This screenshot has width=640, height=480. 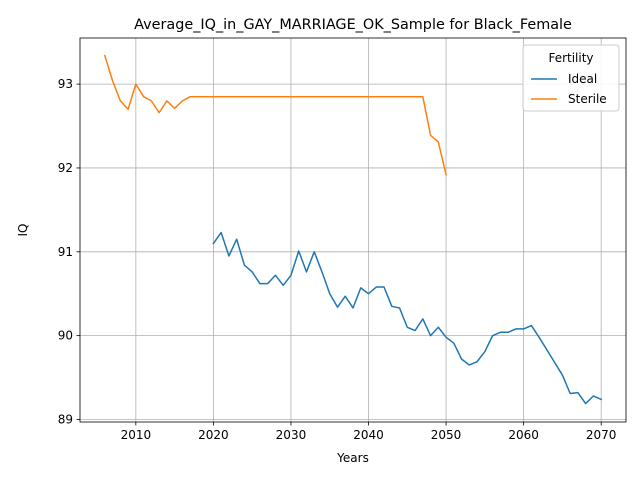 What do you see at coordinates (446, 435) in the screenshot?
I see `x-tick-label: 2050` at bounding box center [446, 435].